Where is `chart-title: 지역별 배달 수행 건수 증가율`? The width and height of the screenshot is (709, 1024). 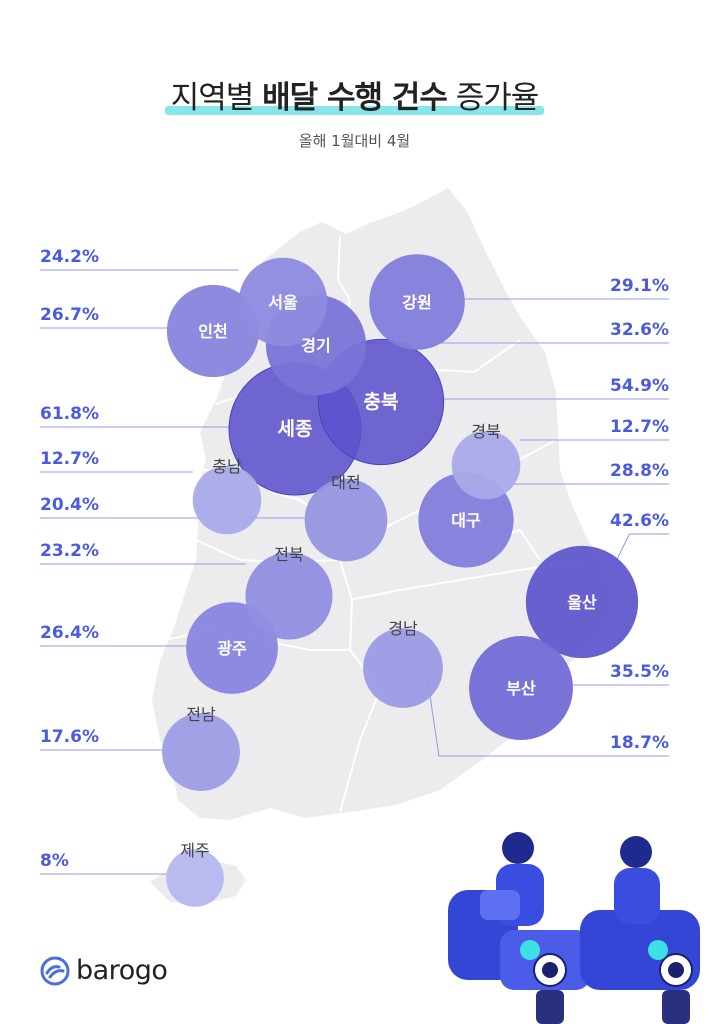
chart-title: 지역별 배달 수행 건수 증가율 is located at coordinates (354, 94).